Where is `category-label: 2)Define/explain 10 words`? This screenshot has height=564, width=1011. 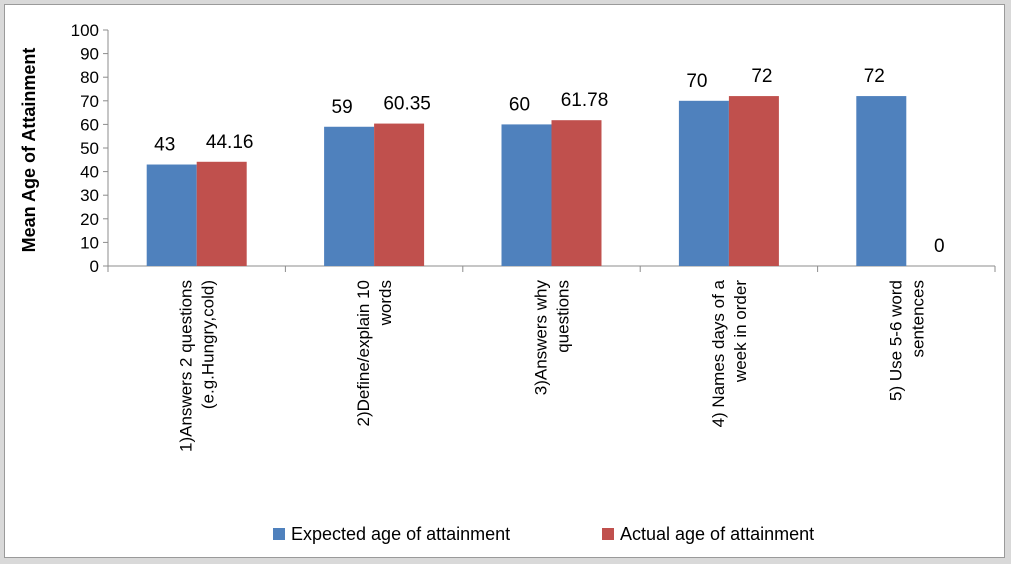
category-label: 2)Define/explain 10 words is located at coordinates (374, 353).